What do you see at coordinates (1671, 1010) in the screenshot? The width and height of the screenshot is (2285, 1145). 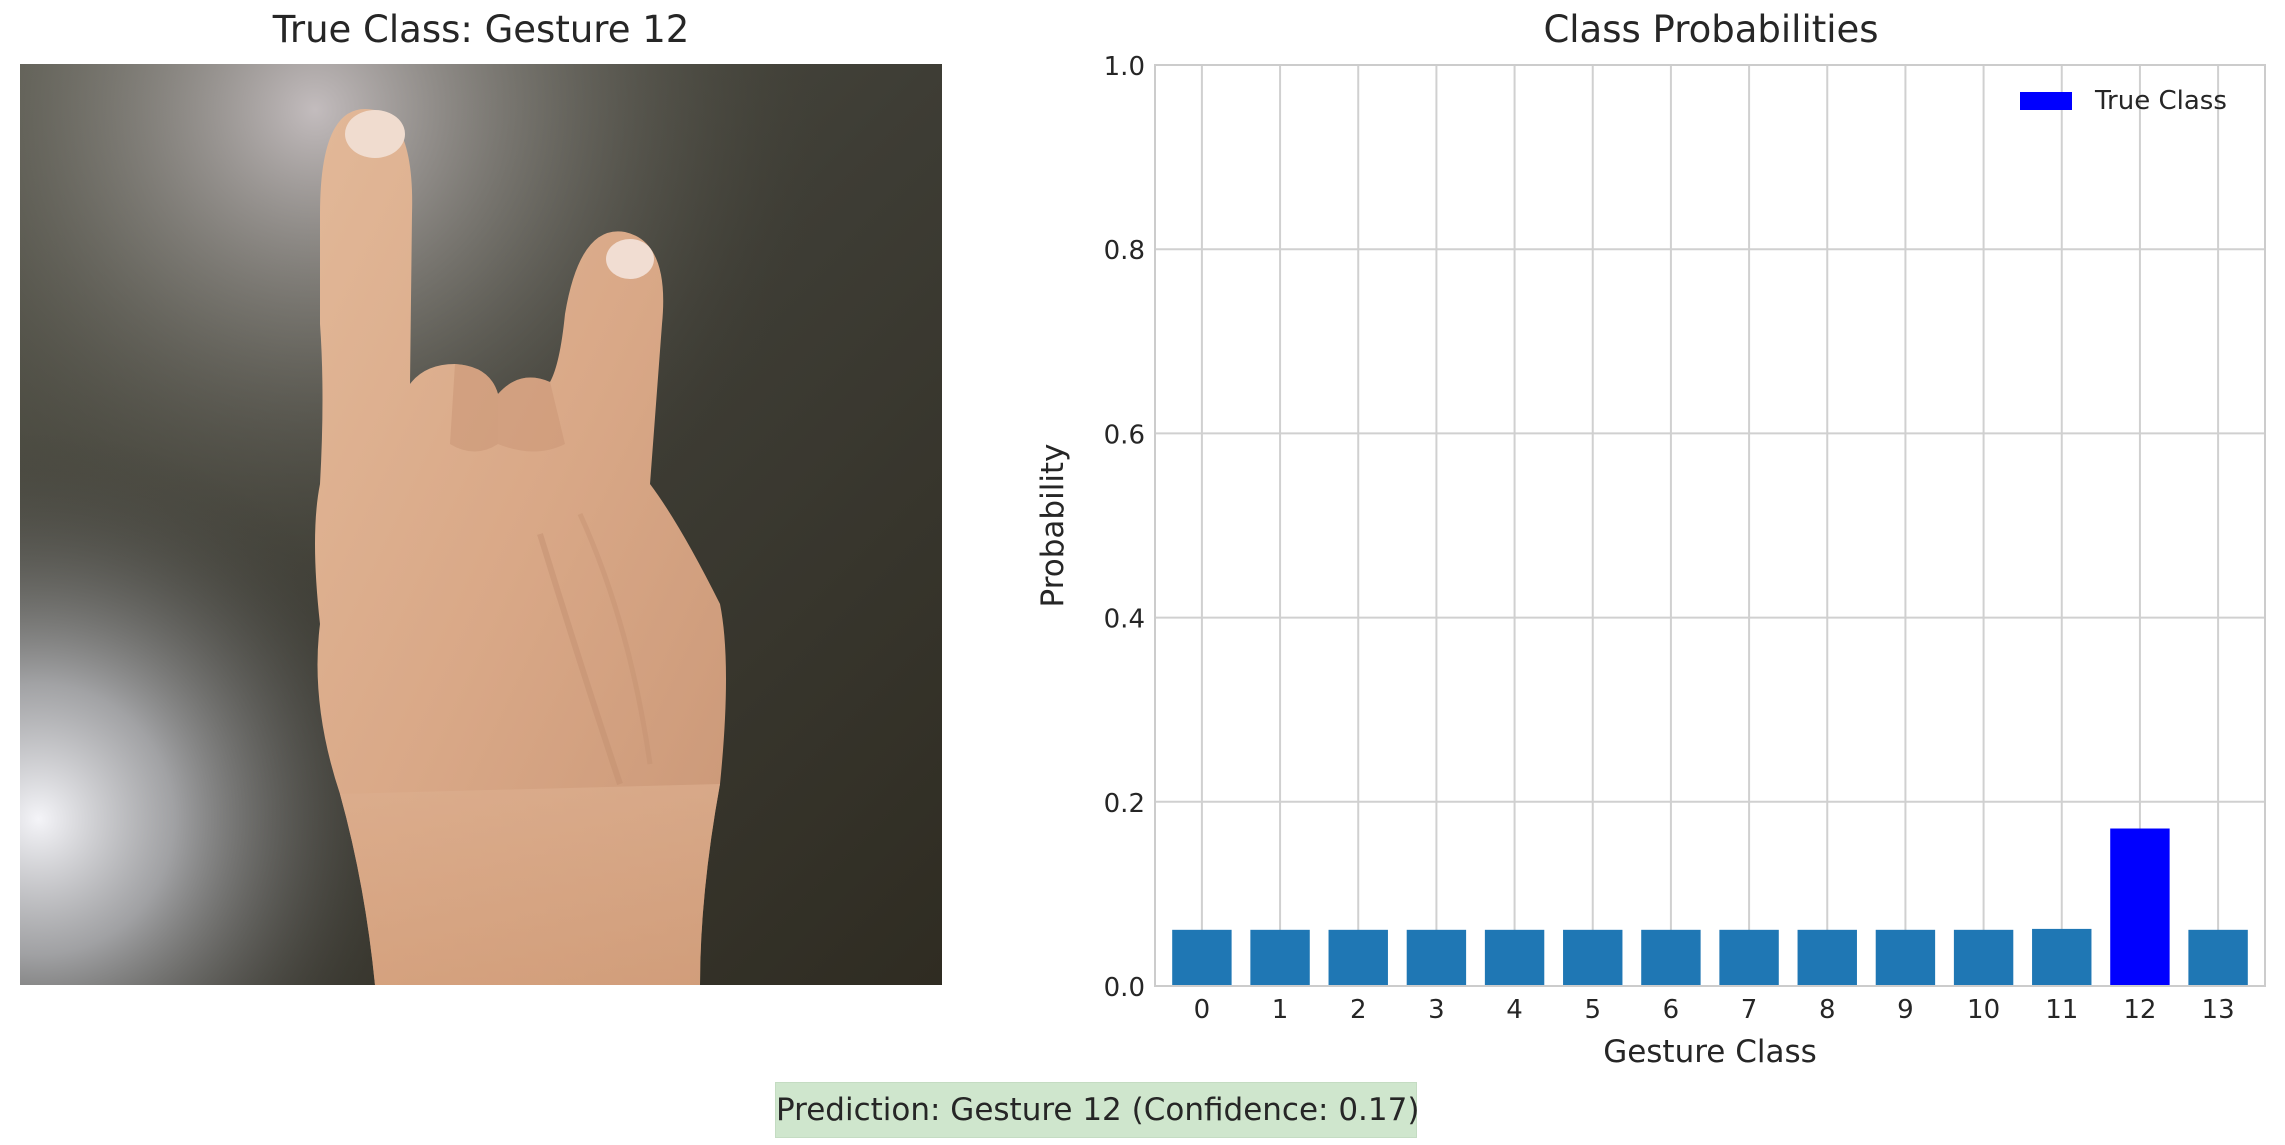 I see `x-tick-label: 6` at bounding box center [1671, 1010].